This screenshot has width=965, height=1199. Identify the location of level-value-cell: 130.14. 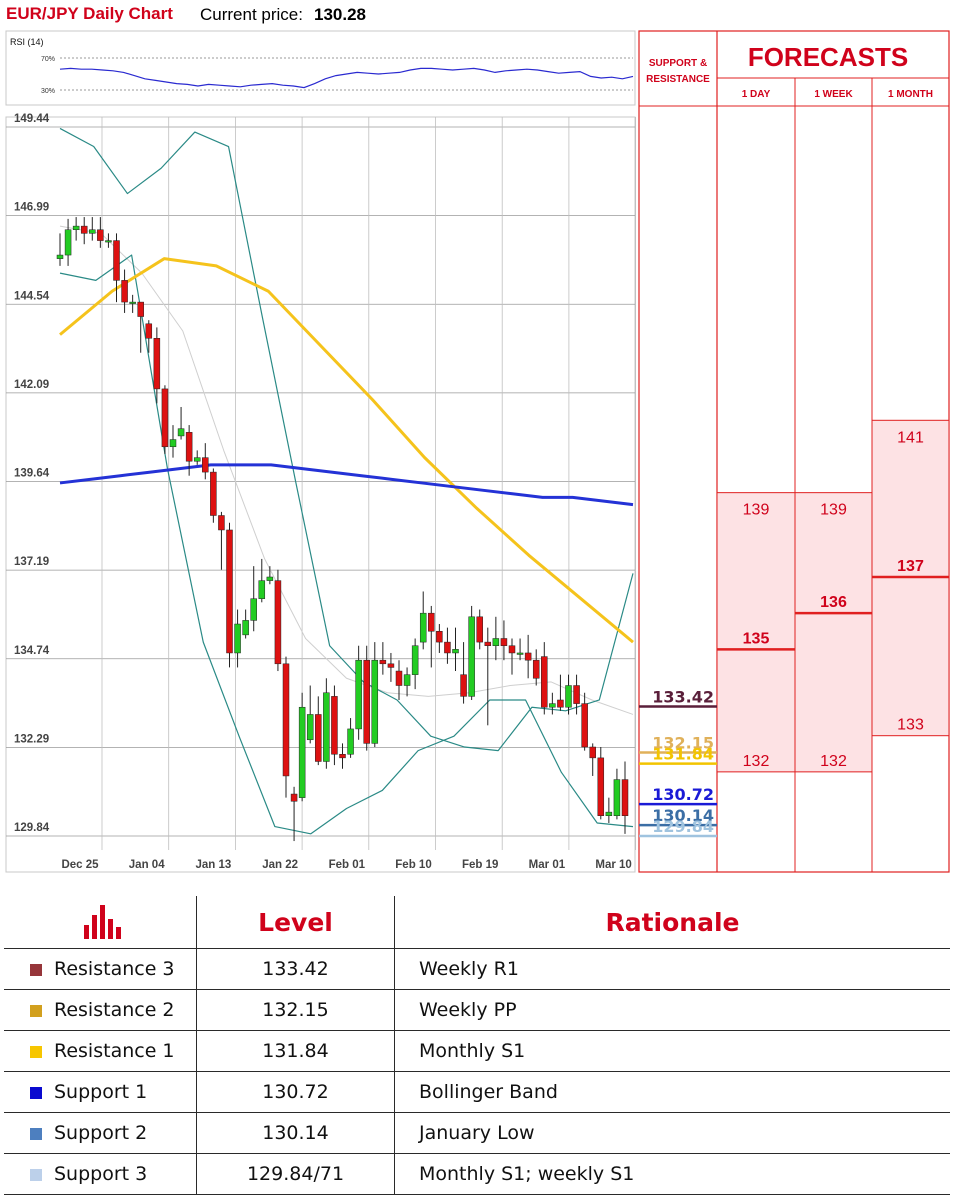
(295, 1133).